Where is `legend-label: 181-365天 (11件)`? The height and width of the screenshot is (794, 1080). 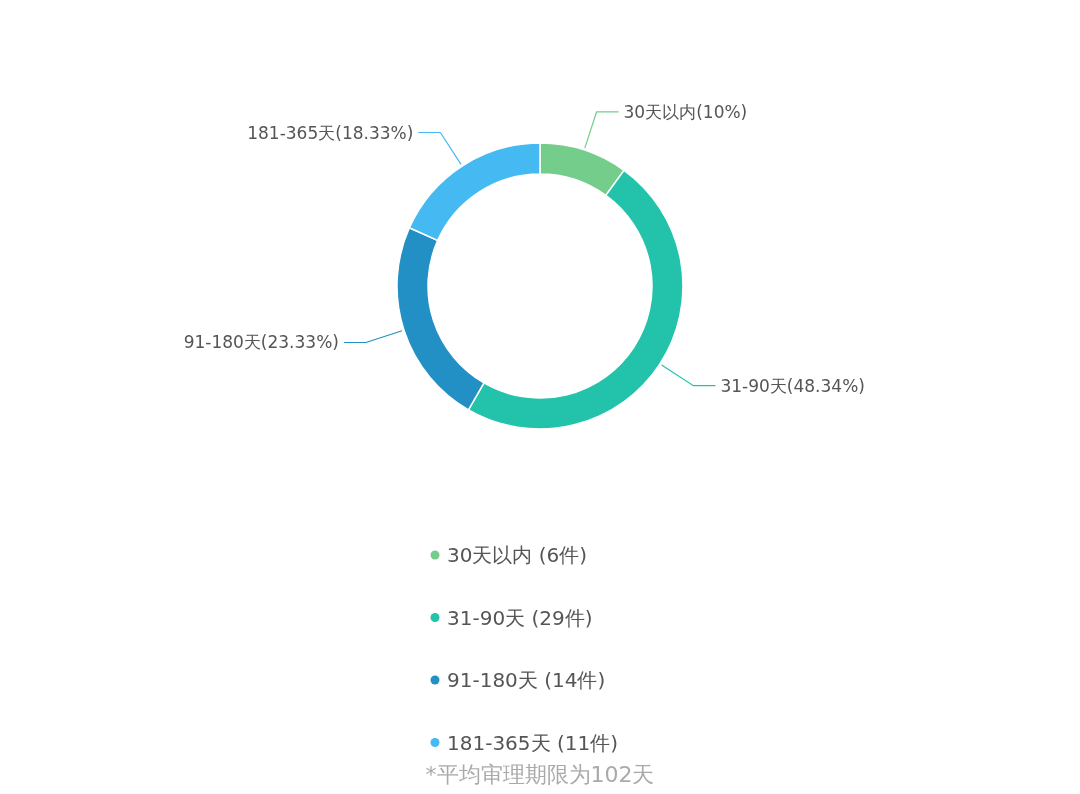 legend-label: 181-365天 (11件) is located at coordinates (532, 742).